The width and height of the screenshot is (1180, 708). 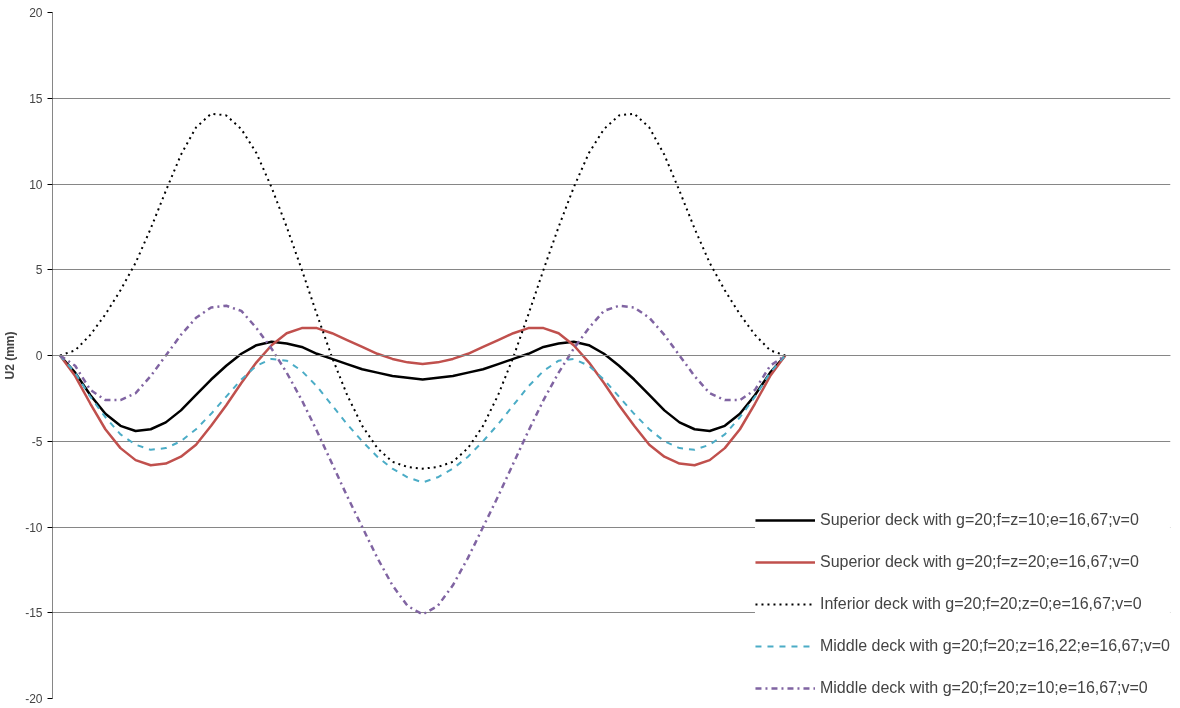 I want to click on y-tick-label: -15, so click(x=34, y=613).